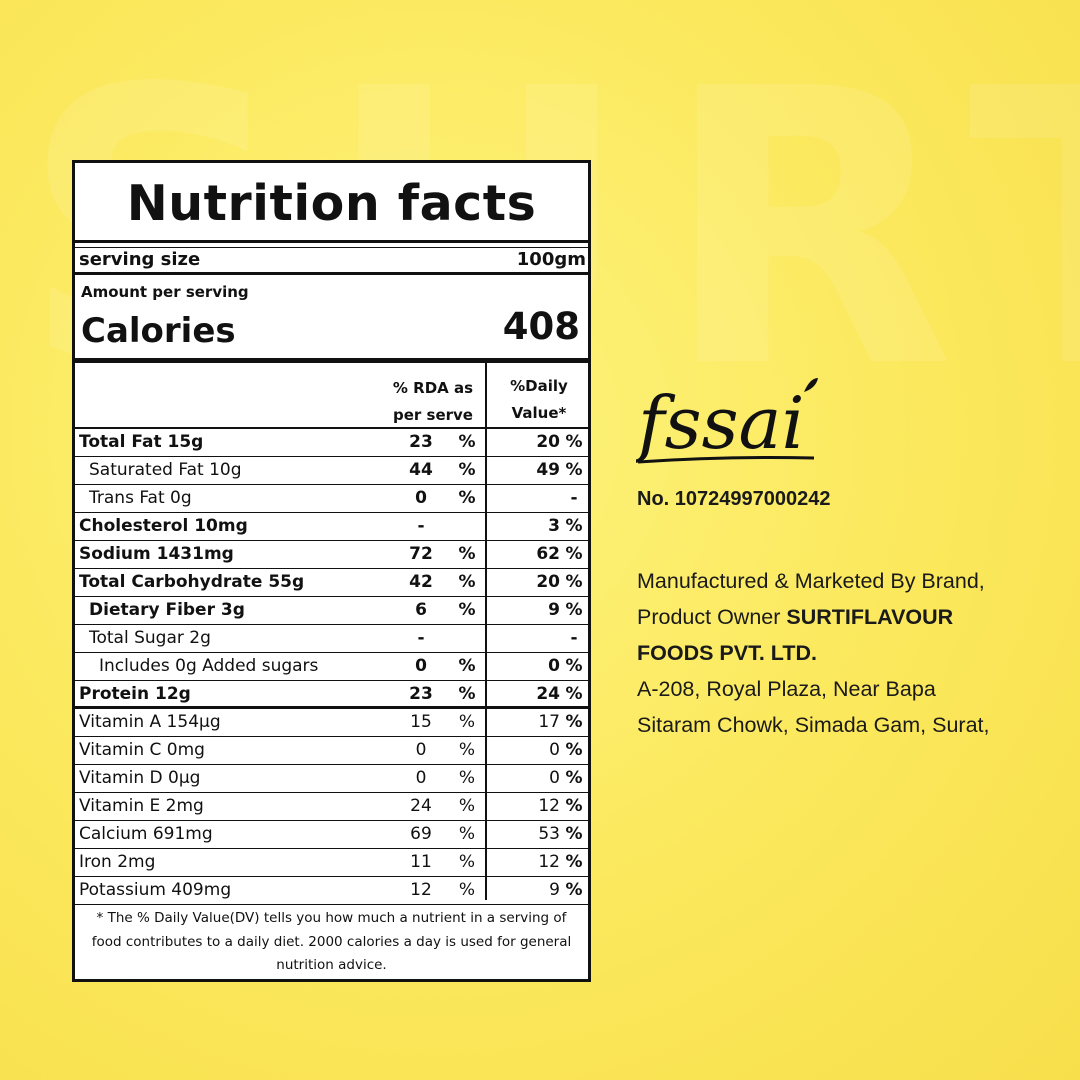 This screenshot has height=1080, width=1080. Describe the element at coordinates (141, 806) in the screenshot. I see `nutrient-name: Vitamin E 2mg` at that location.